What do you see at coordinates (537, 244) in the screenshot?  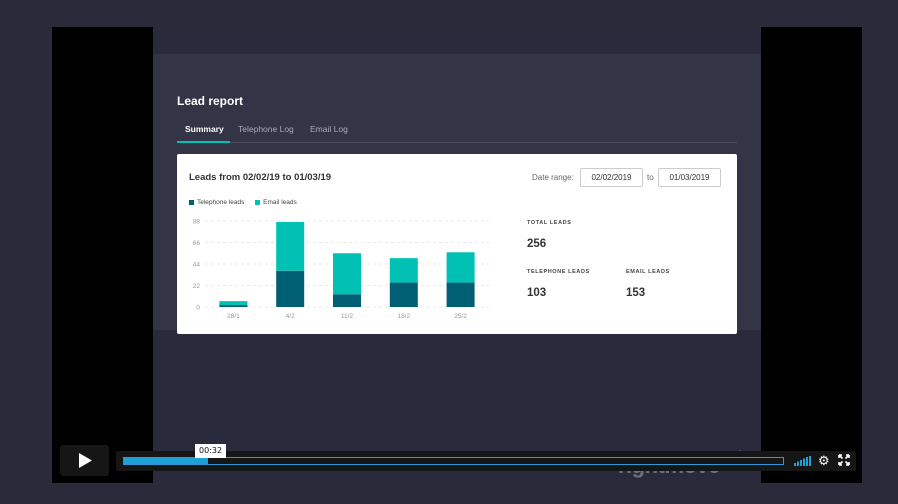 I see `total-leads-value: 256` at bounding box center [537, 244].